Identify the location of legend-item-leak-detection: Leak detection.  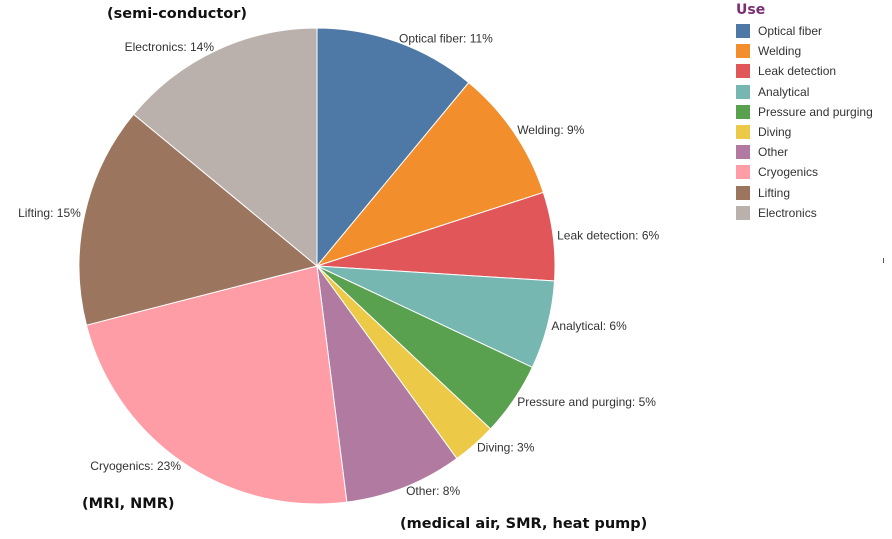
(804, 71).